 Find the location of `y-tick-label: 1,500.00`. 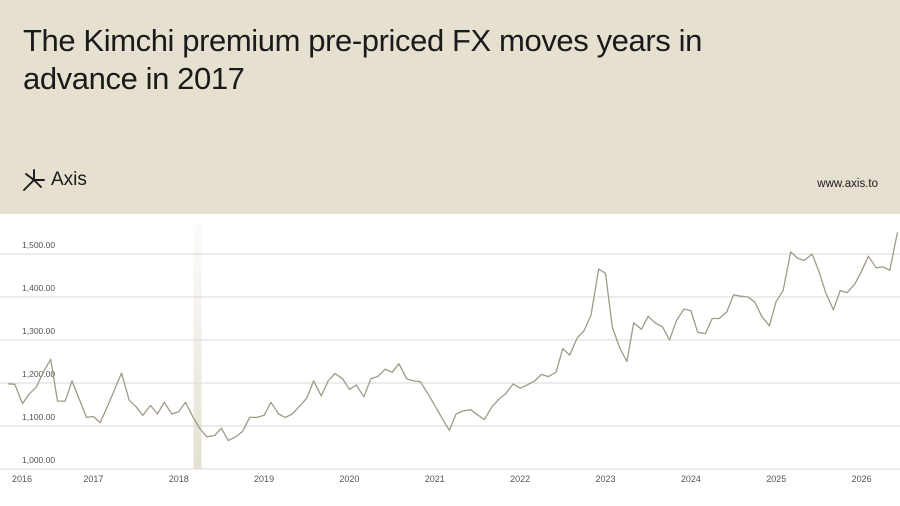

y-tick-label: 1,500.00 is located at coordinates (38, 245).